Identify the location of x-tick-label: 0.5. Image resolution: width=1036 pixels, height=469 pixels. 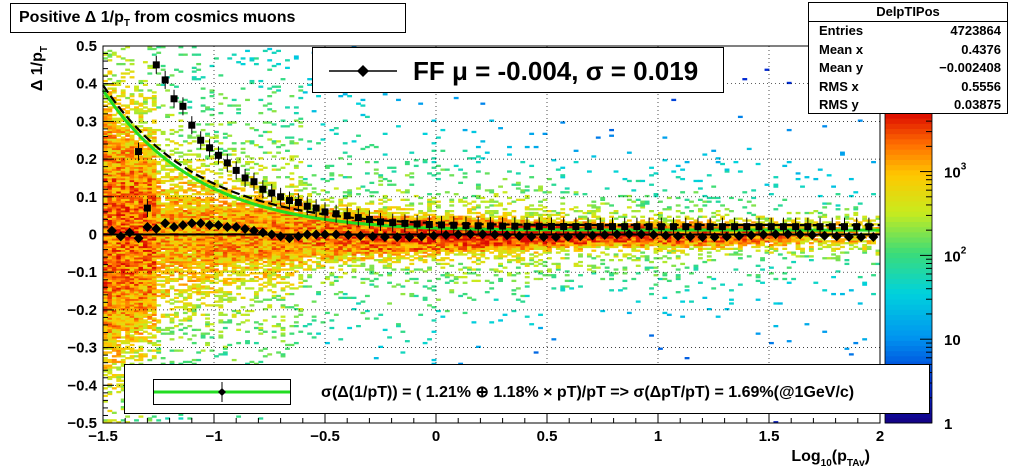
(547, 436).